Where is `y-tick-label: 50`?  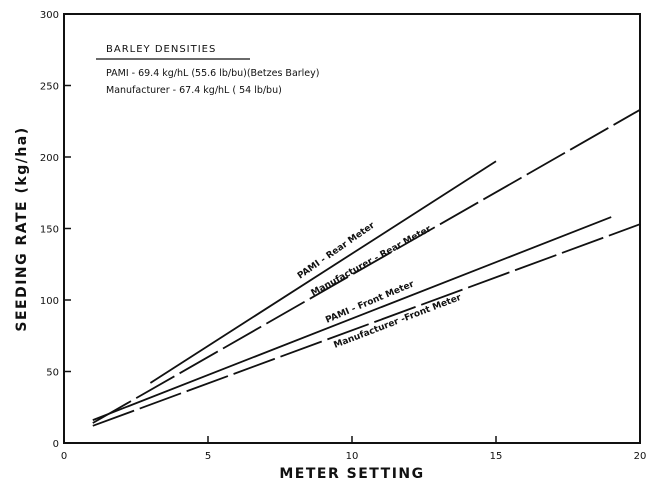
y-tick-label: 50 is located at coordinates (52, 373).